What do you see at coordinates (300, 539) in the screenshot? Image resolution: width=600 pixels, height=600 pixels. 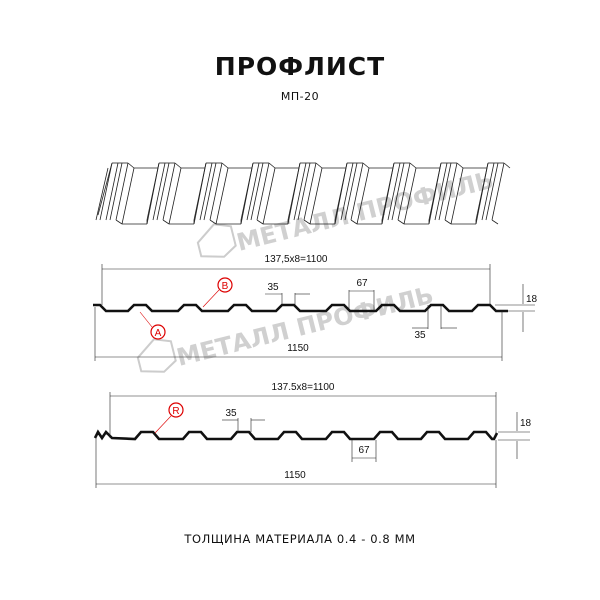 I see `material-thickness-note: ТОЛЩИНА МАТЕРИАЛА 0.4 - 0.8 ММ` at bounding box center [300, 539].